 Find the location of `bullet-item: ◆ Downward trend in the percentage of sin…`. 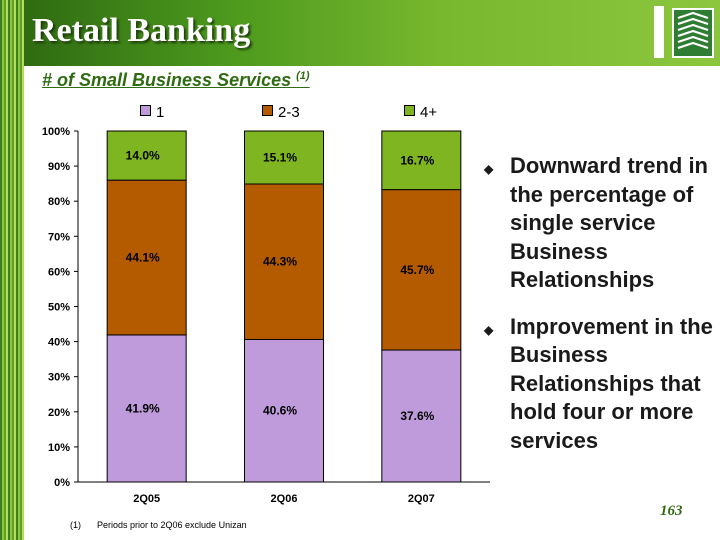

bullet-item: ◆ Downward trend in the percentage of sin… is located at coordinates (599, 223).